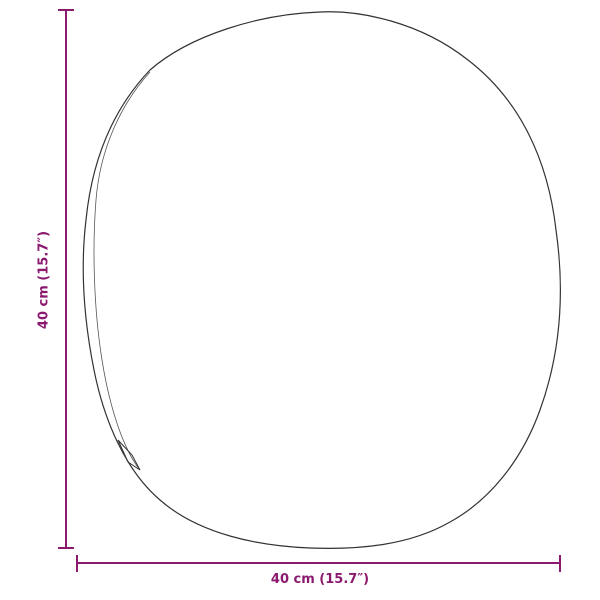 This screenshot has height=600, width=600. Describe the element at coordinates (129, 455) in the screenshot. I see `mirror-hanger-detail` at that location.